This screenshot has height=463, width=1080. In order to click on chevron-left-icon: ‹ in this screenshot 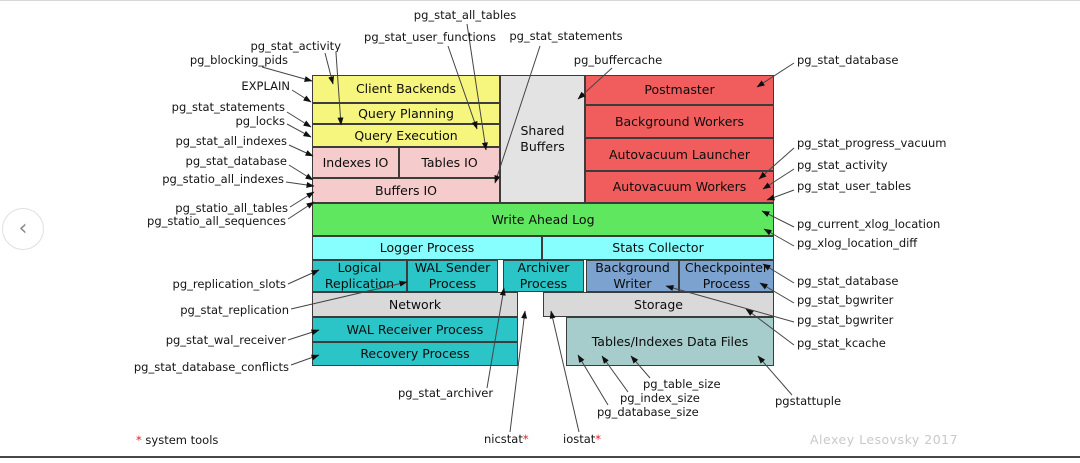, I will do `click(23, 228)`.